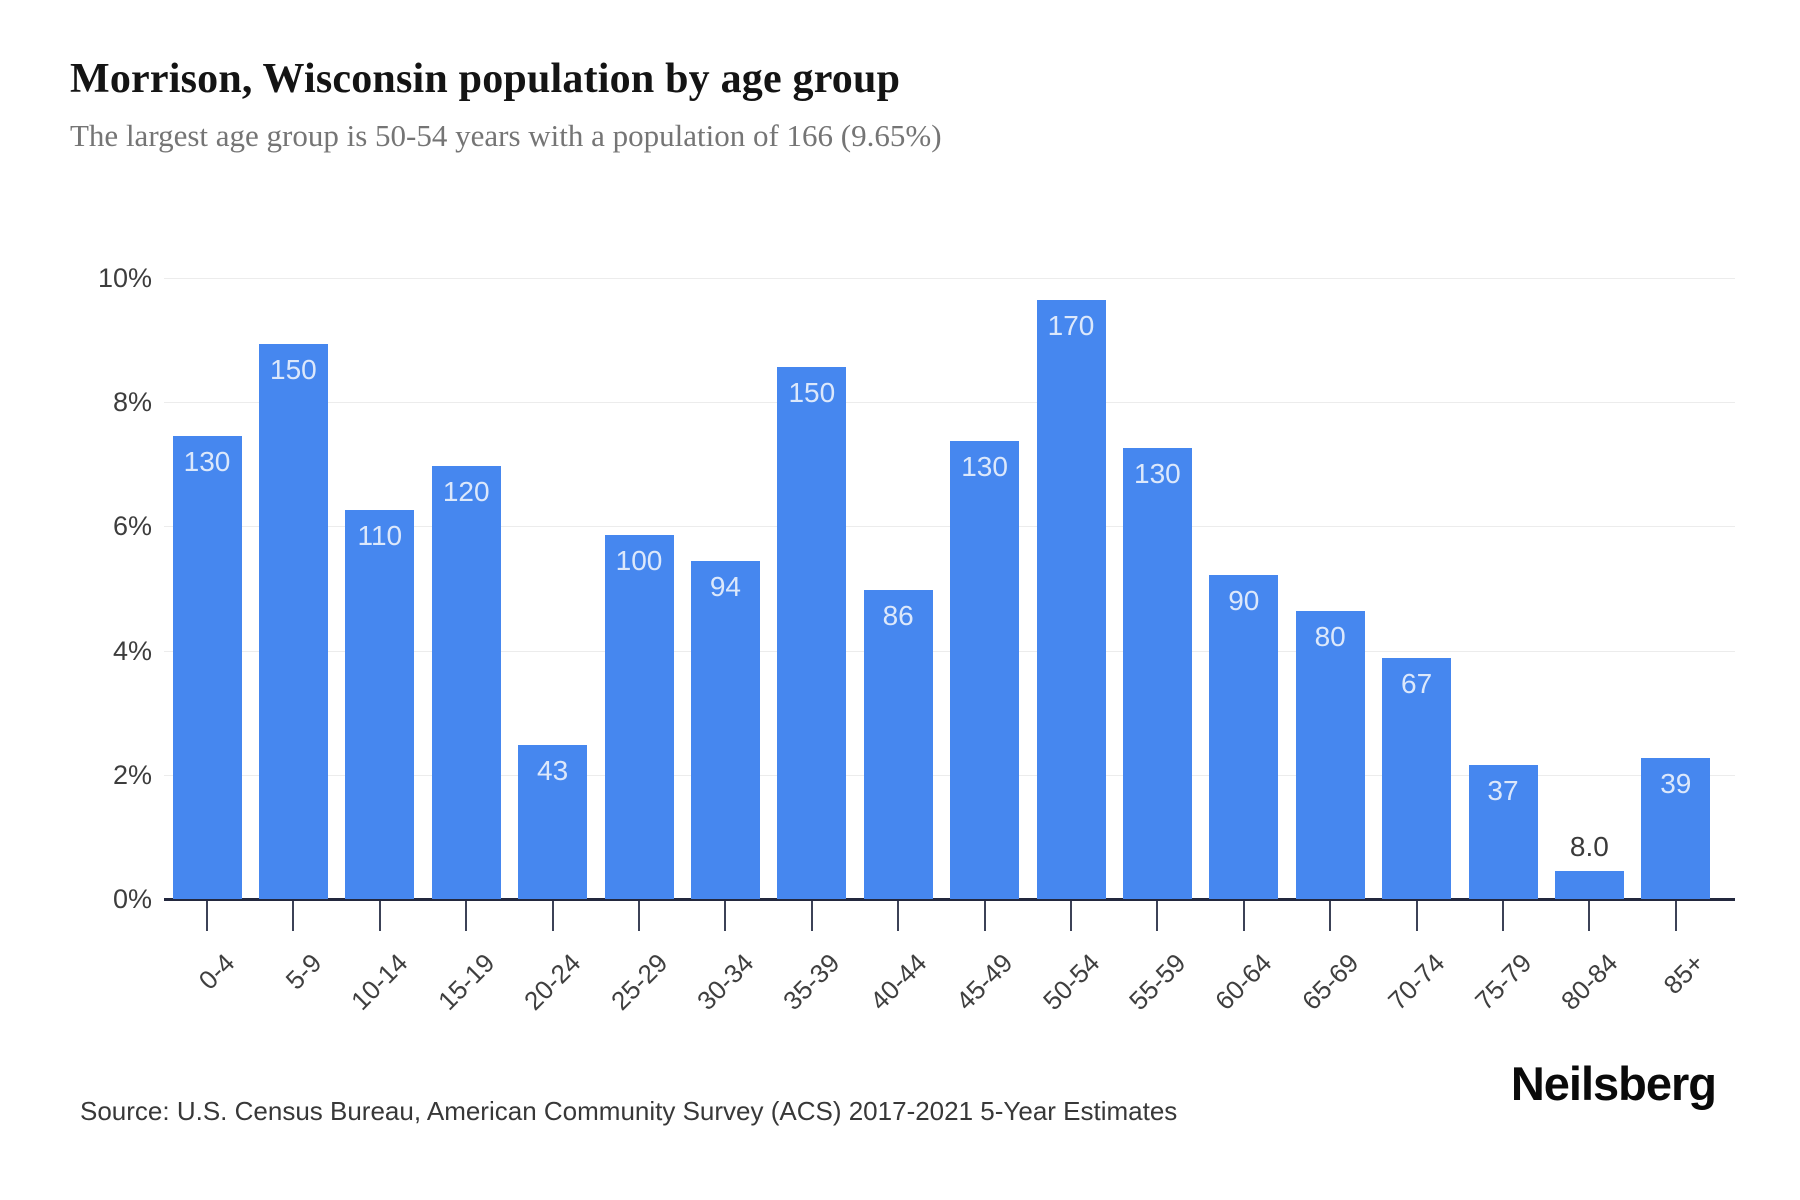  What do you see at coordinates (303, 971) in the screenshot?
I see `x-axis-label: 5-9` at bounding box center [303, 971].